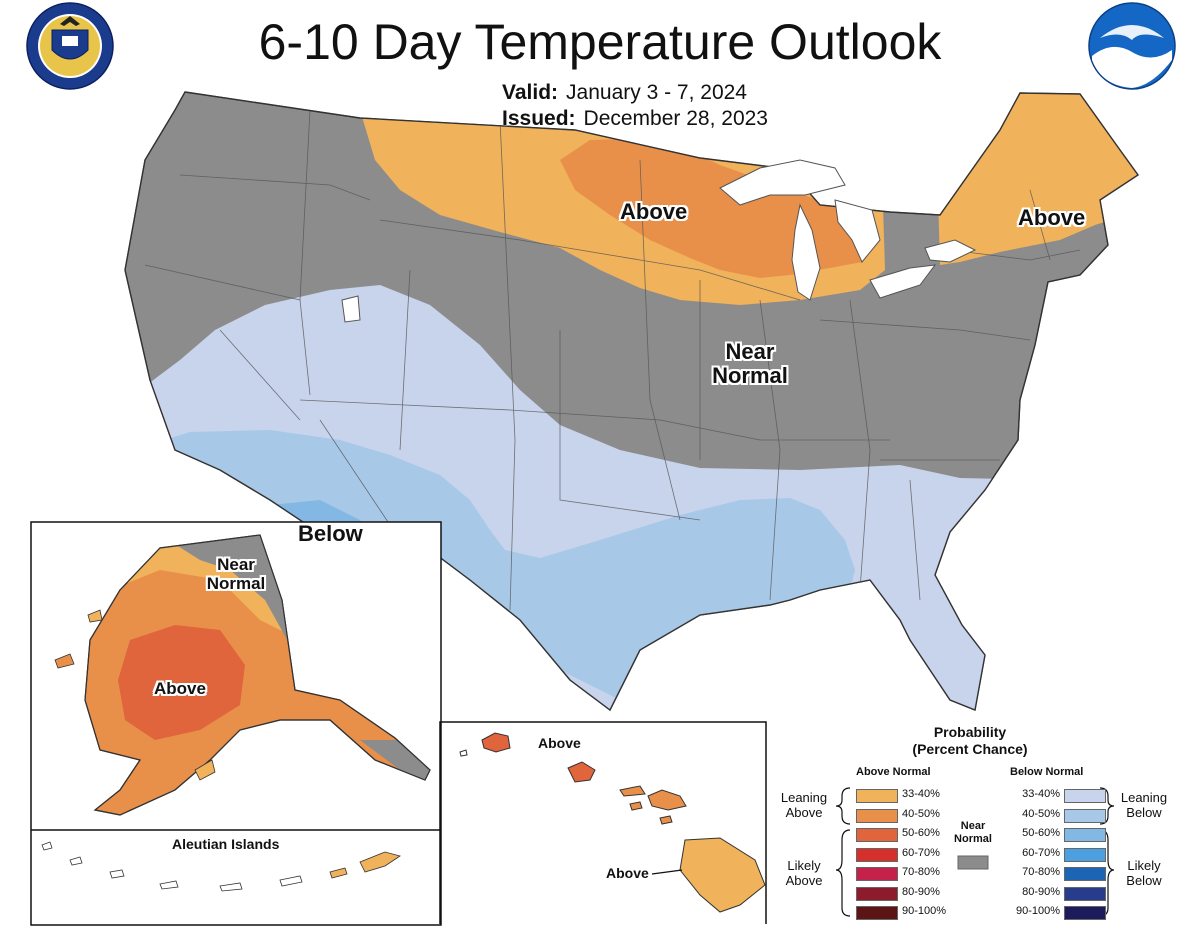  Describe the element at coordinates (924, 911) in the screenshot. I see `legend-above-range-6: 90-100%` at that location.